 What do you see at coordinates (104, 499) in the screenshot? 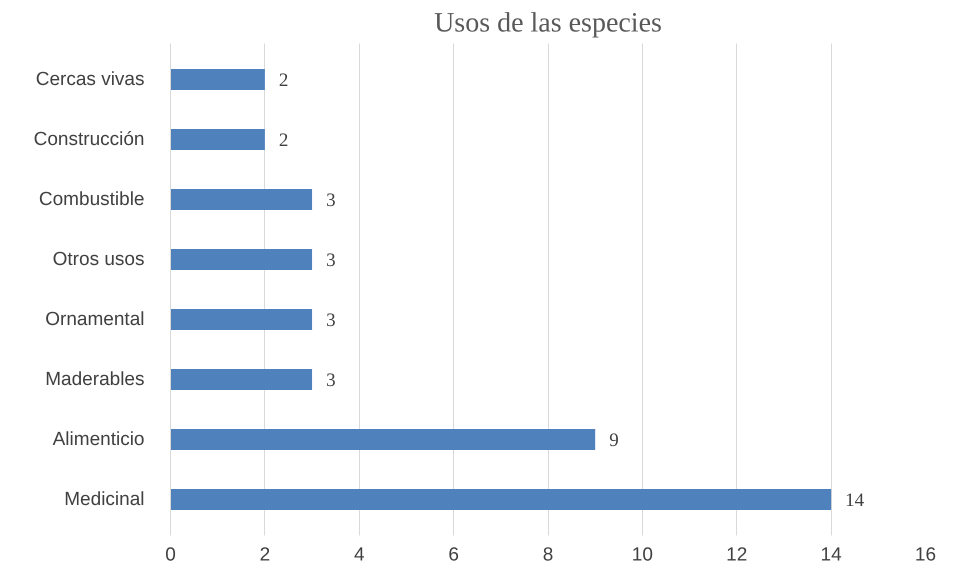
I see `y-tick-label: Medicinal` at bounding box center [104, 499].